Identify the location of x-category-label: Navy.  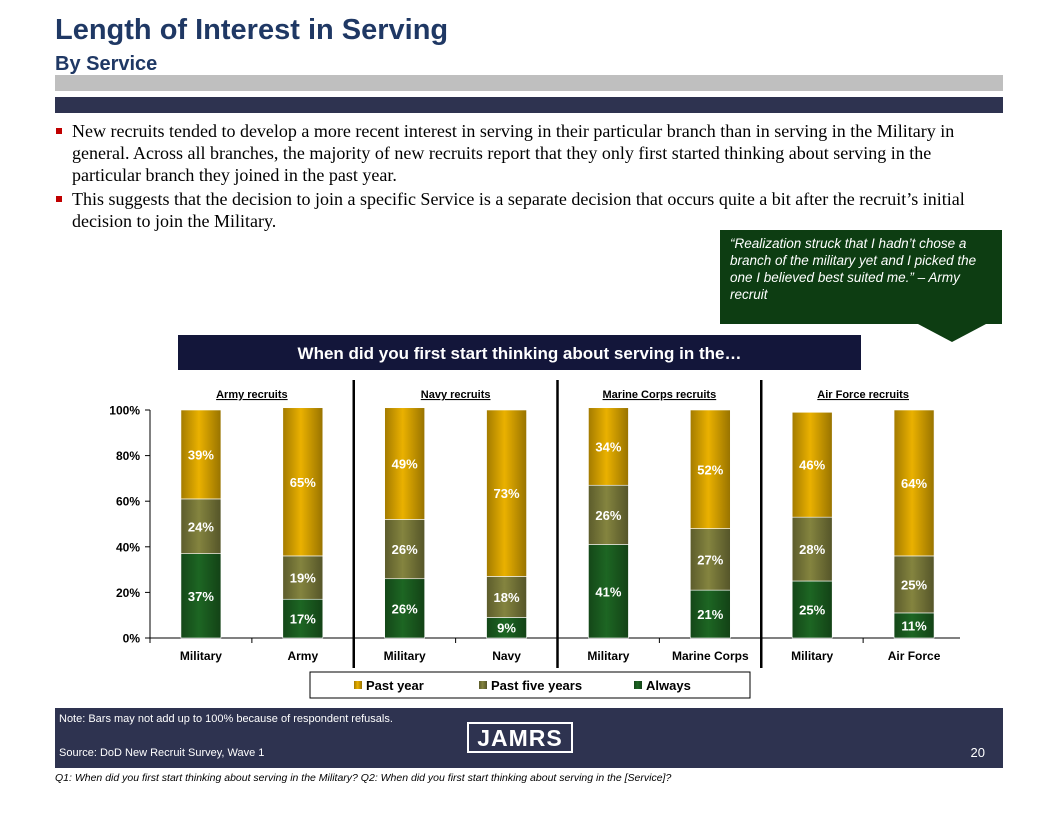
(506, 656).